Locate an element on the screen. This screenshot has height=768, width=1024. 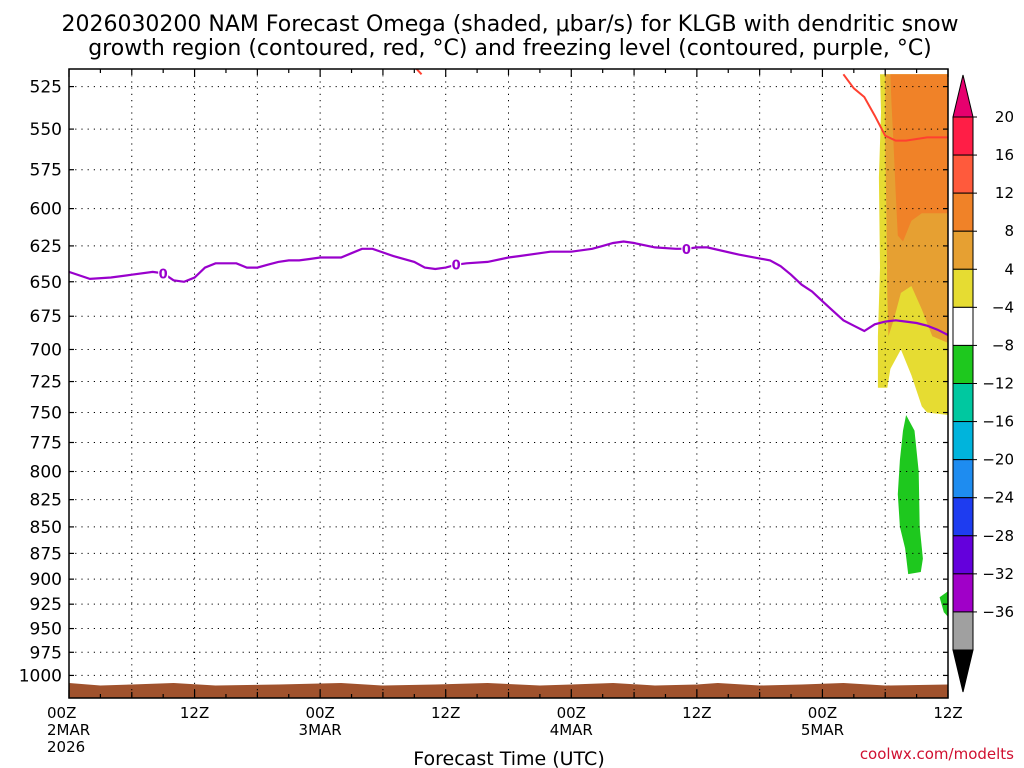
y-tick-label-1000: 1000 is located at coordinates (40, 676).